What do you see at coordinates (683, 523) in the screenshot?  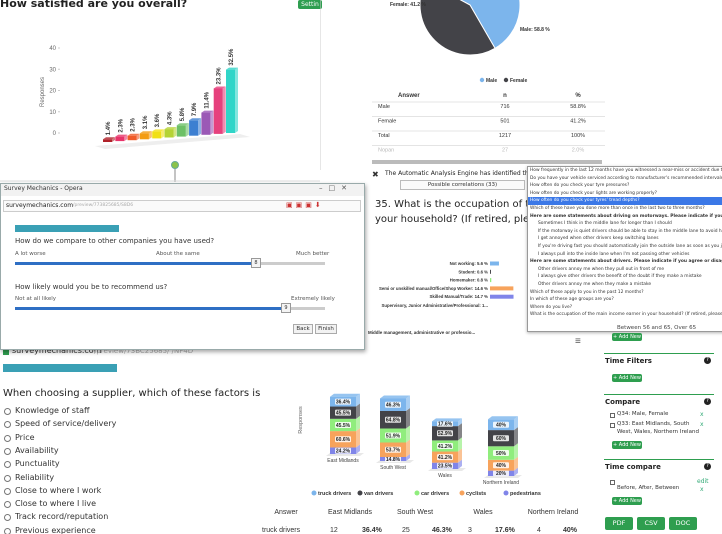 I see `export-button: DOC` at bounding box center [683, 523].